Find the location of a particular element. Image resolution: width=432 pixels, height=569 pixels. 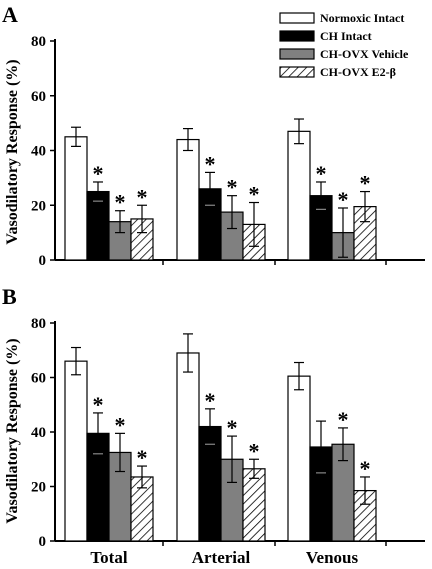

legend-swatch-ch-ovx-vehicle is located at coordinates (297, 54).